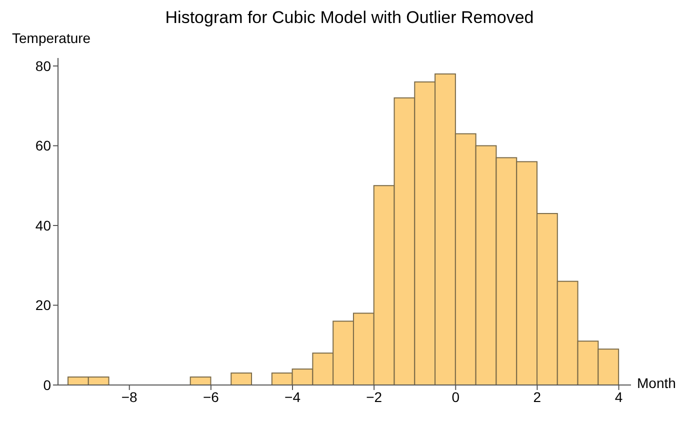 Image resolution: width=699 pixels, height=430 pixels. What do you see at coordinates (537, 396) in the screenshot?
I see `x-tick-label: 2` at bounding box center [537, 396].